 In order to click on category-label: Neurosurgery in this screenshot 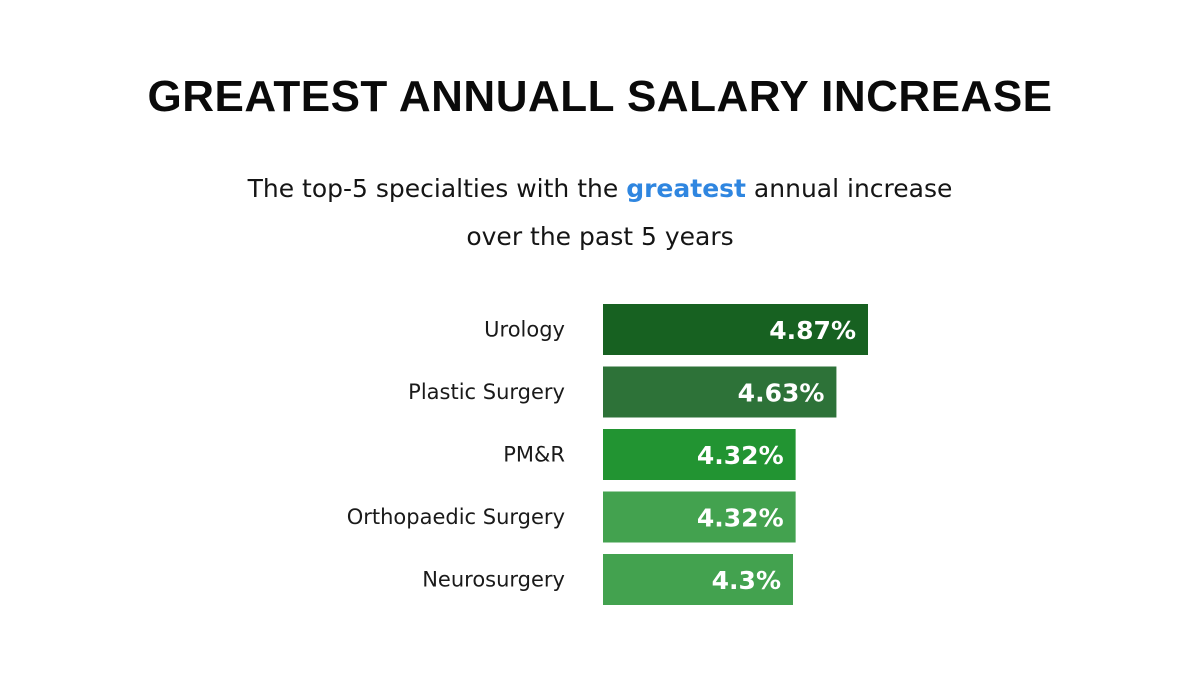, I will do `click(493, 580)`.